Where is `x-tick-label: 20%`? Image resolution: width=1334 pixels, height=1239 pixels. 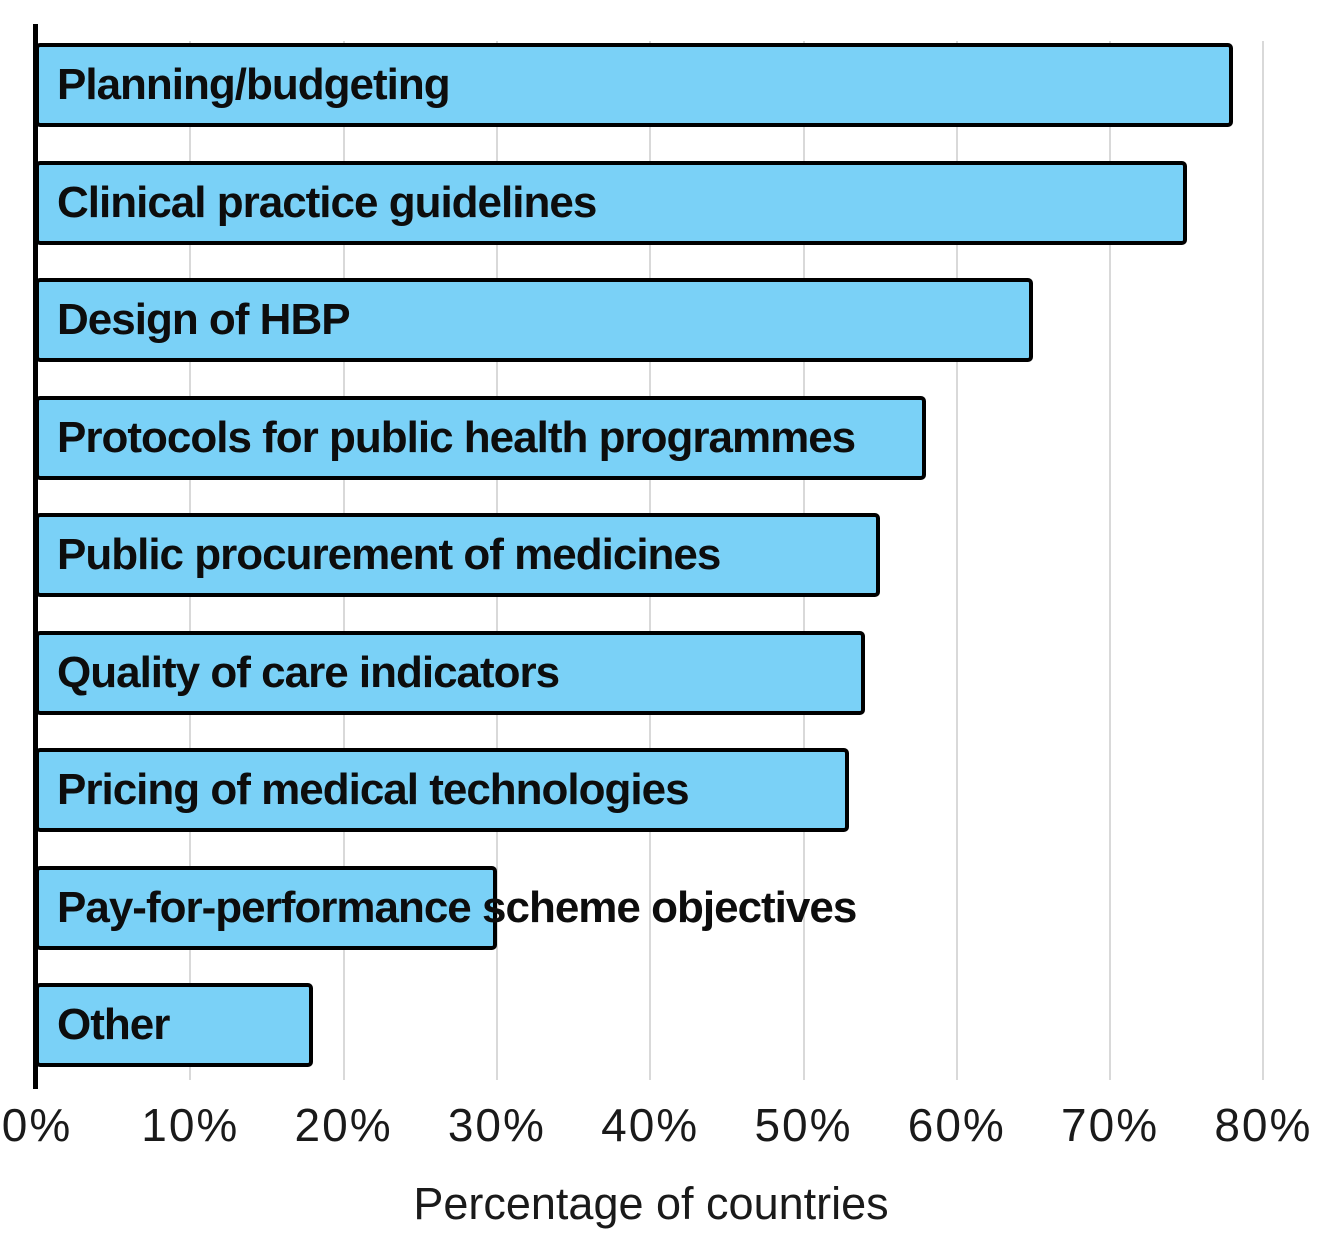 x-tick-label: 20% is located at coordinates (343, 1125).